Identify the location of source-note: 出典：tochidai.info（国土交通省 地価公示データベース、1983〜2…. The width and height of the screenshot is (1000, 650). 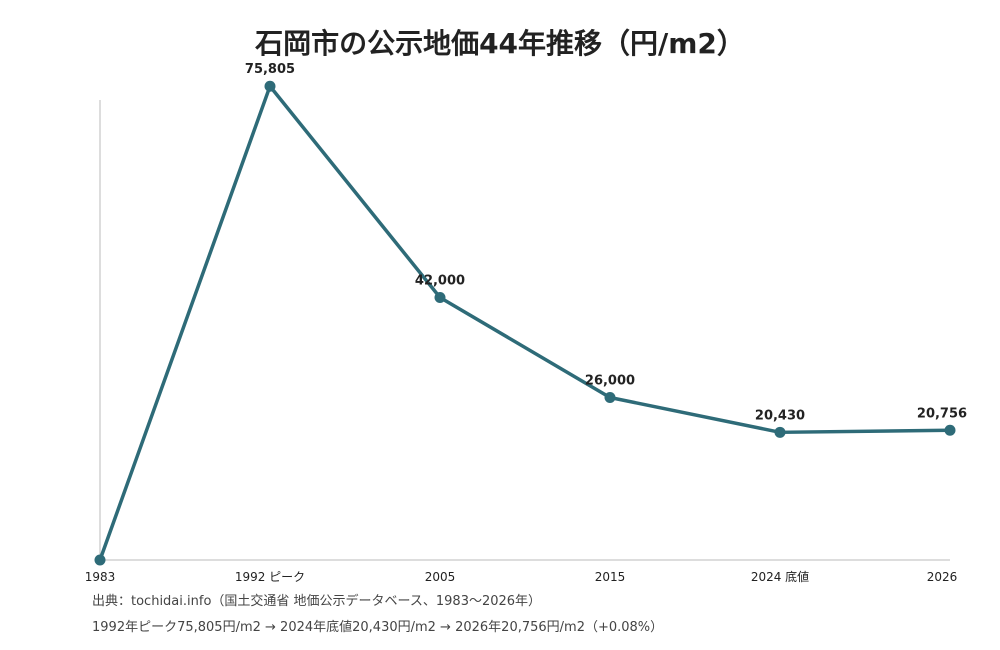
(317, 601).